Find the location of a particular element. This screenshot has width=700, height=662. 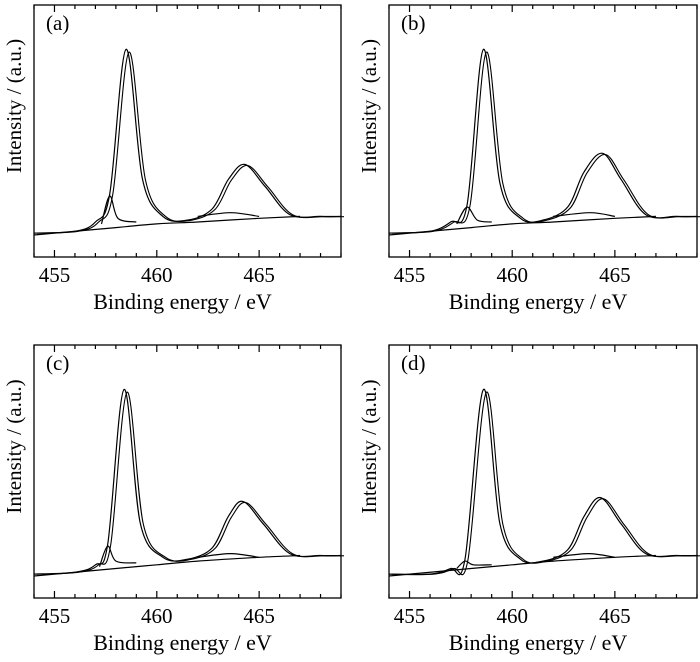

panel-label: (c) is located at coordinates (57, 363).